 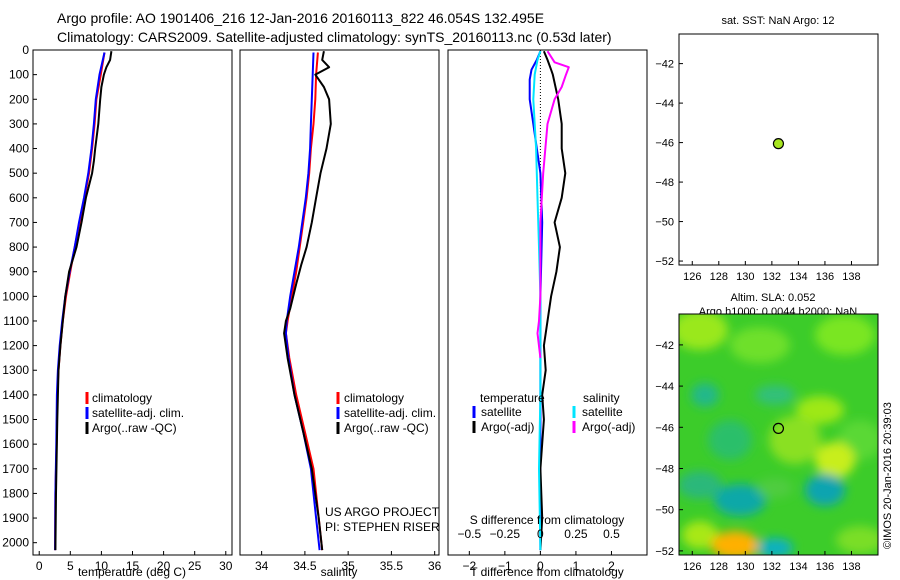 I want to click on difference-legend-t-sat-label: satellite, so click(x=501, y=412).